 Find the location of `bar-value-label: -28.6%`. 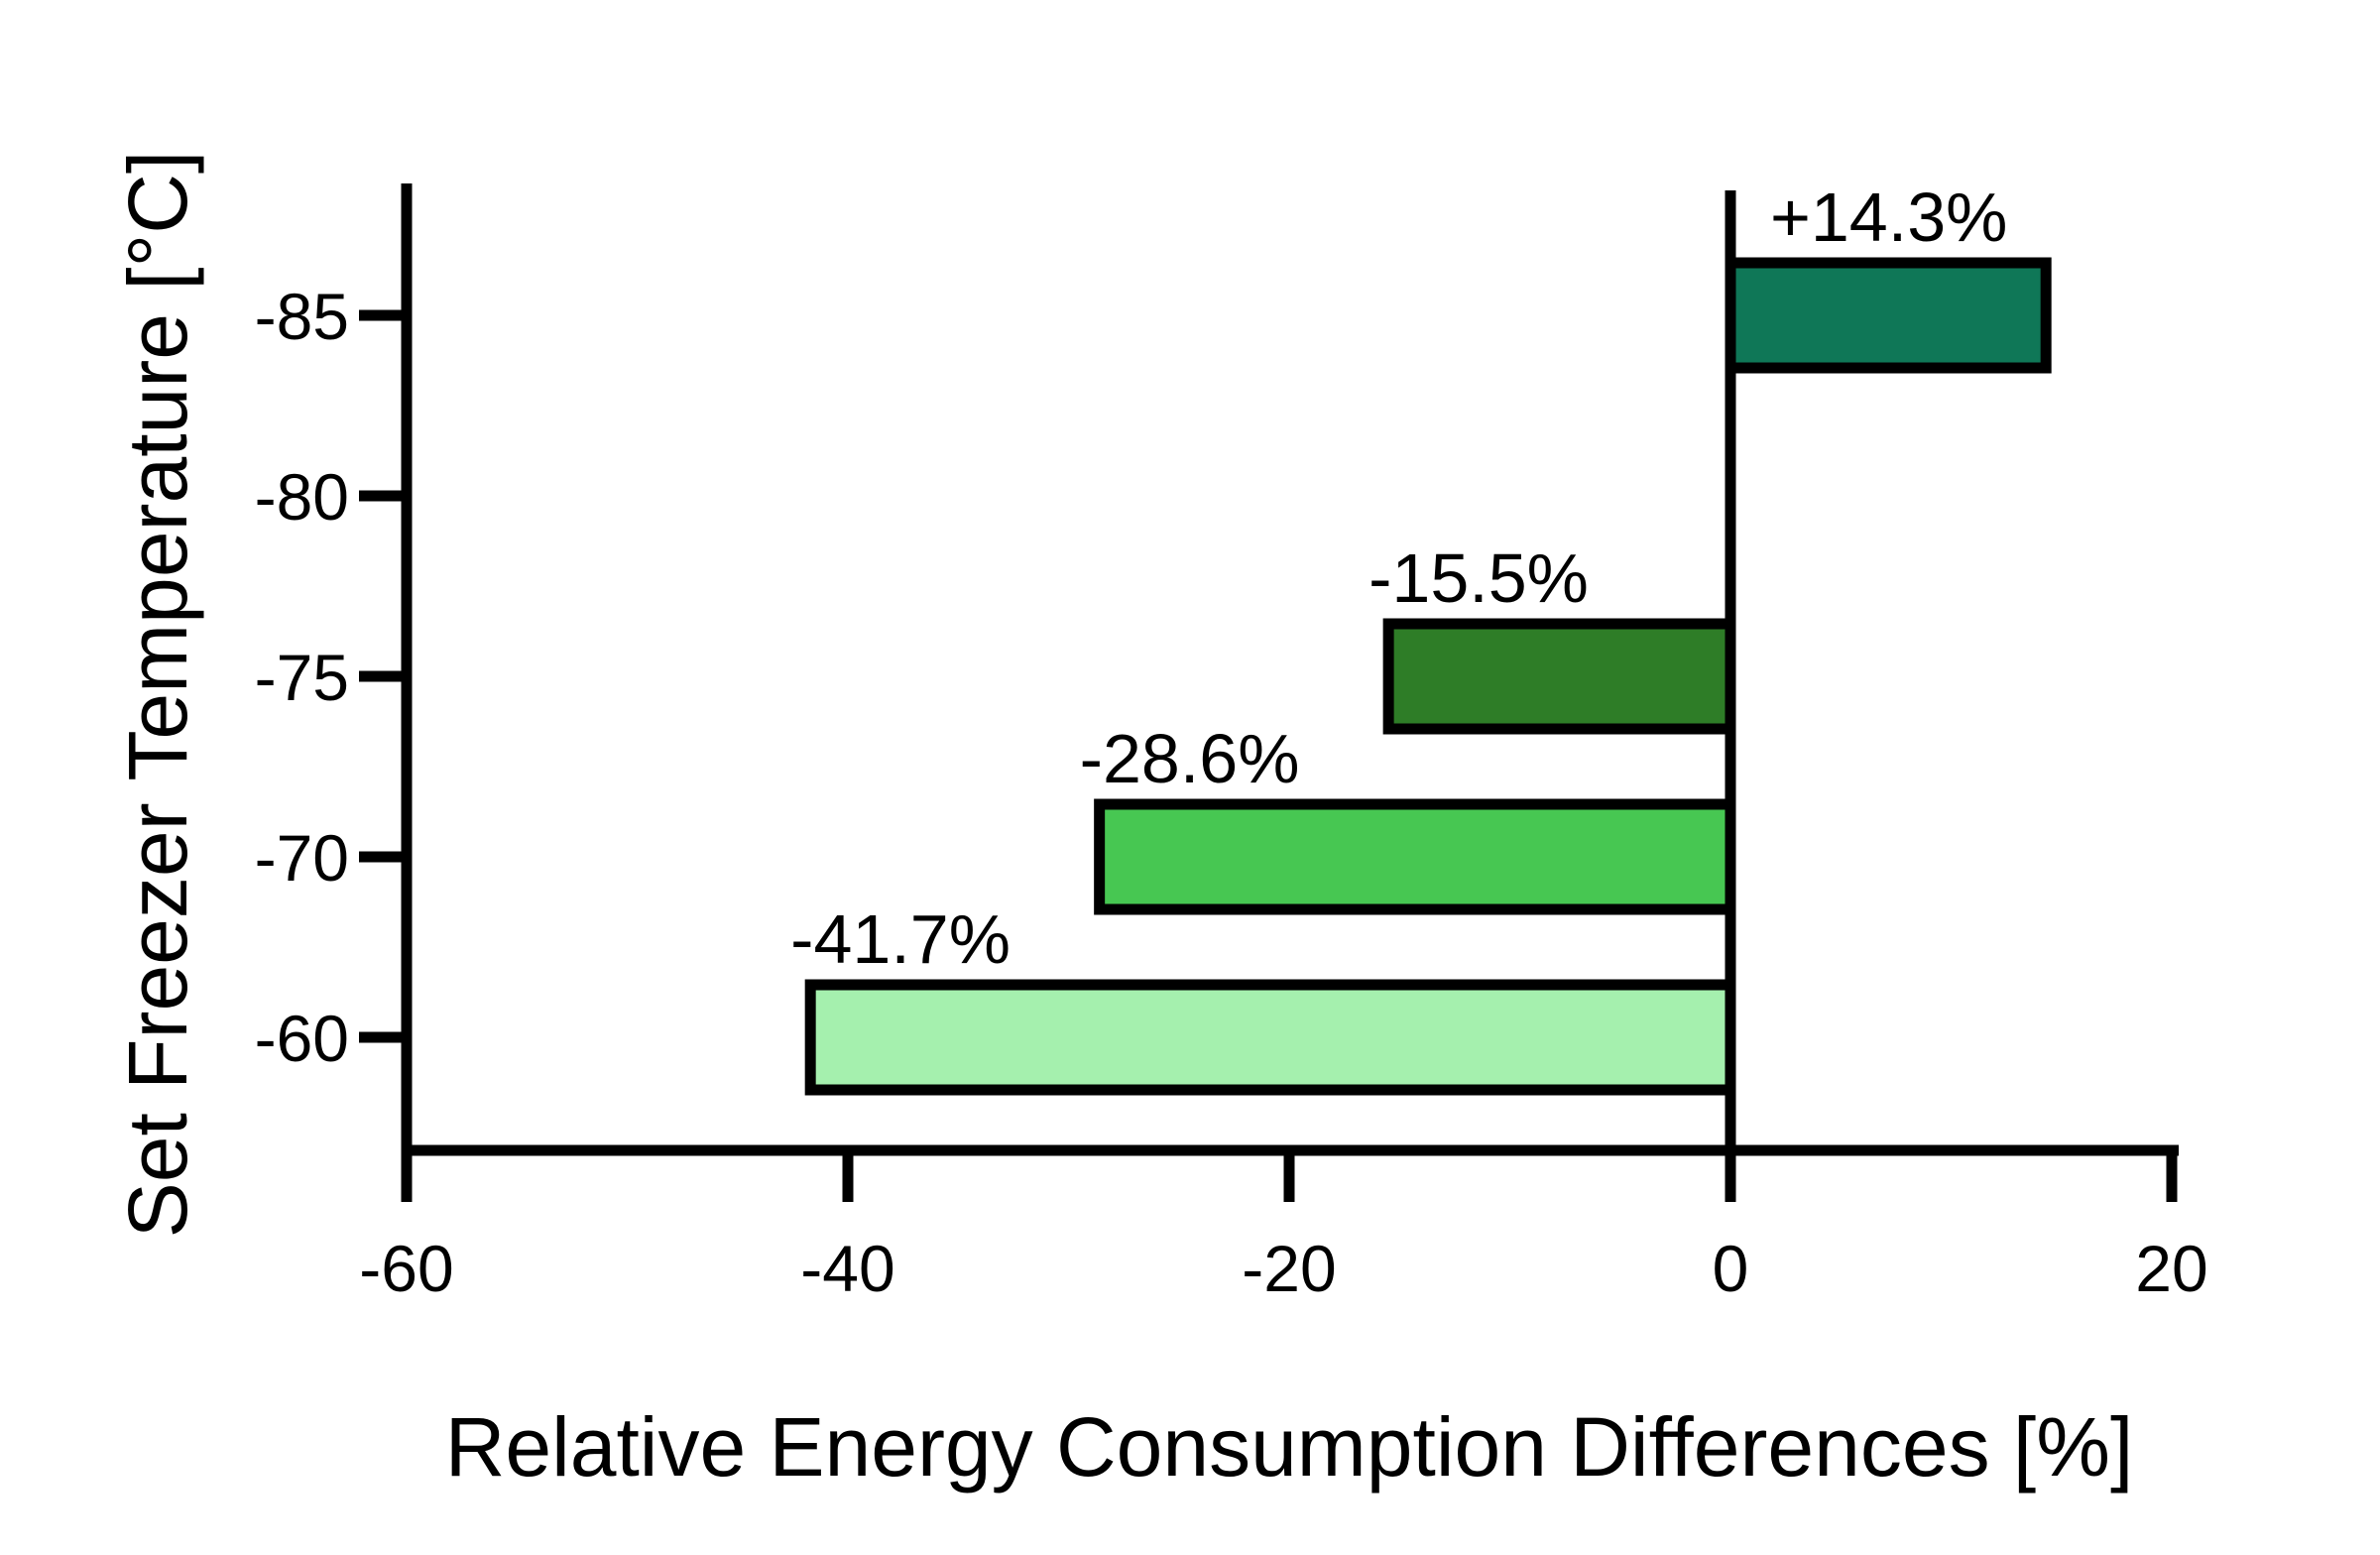

bar-value-label: -28.6% is located at coordinates (1190, 758).